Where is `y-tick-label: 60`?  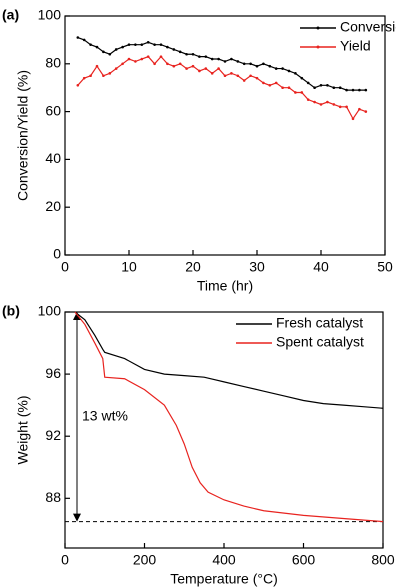
y-tick-label: 60 is located at coordinates (53, 110).